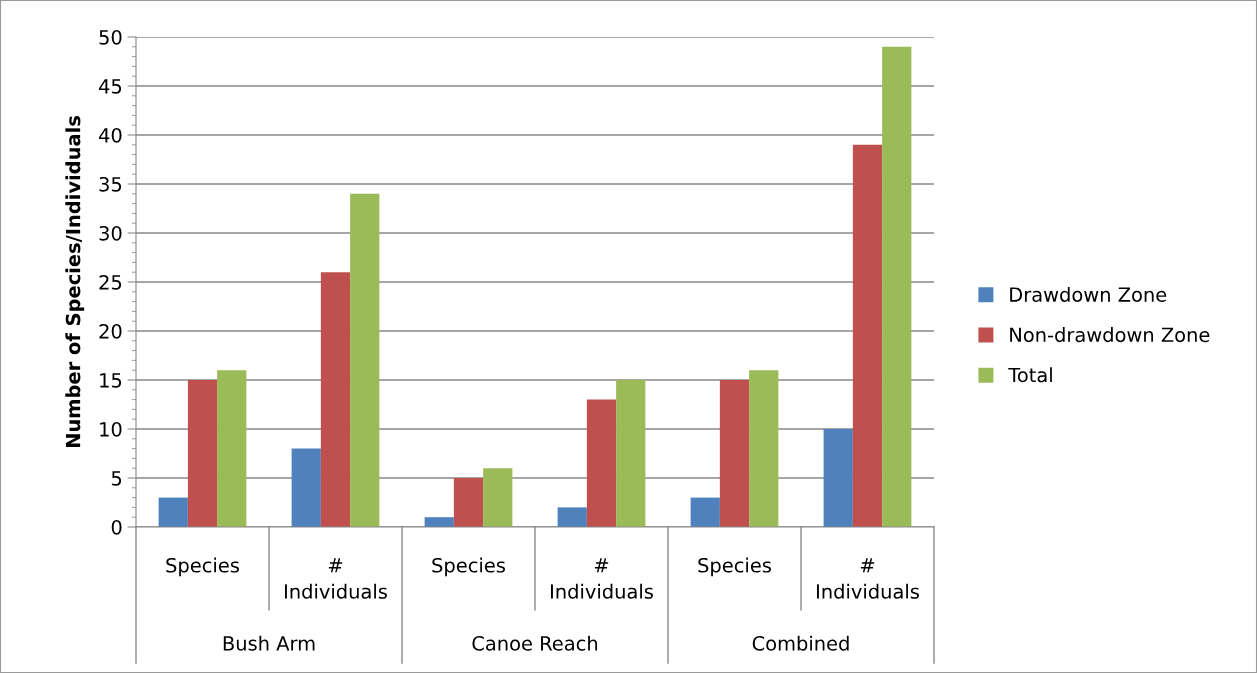 The width and height of the screenshot is (1257, 673). Describe the element at coordinates (110, 135) in the screenshot. I see `y-tick-label: 40` at that location.